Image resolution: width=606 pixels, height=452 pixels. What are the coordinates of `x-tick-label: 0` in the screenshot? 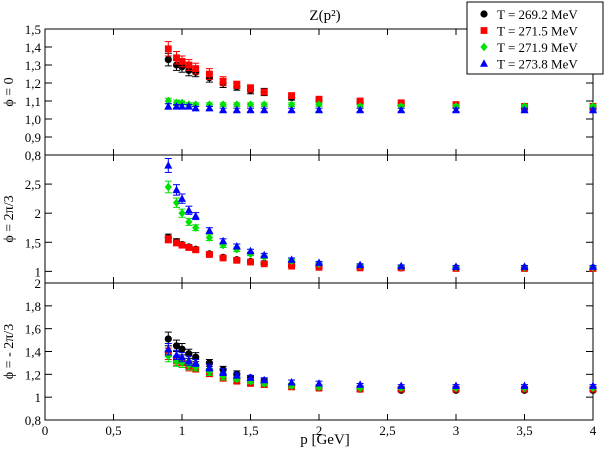 It's located at (45, 430).